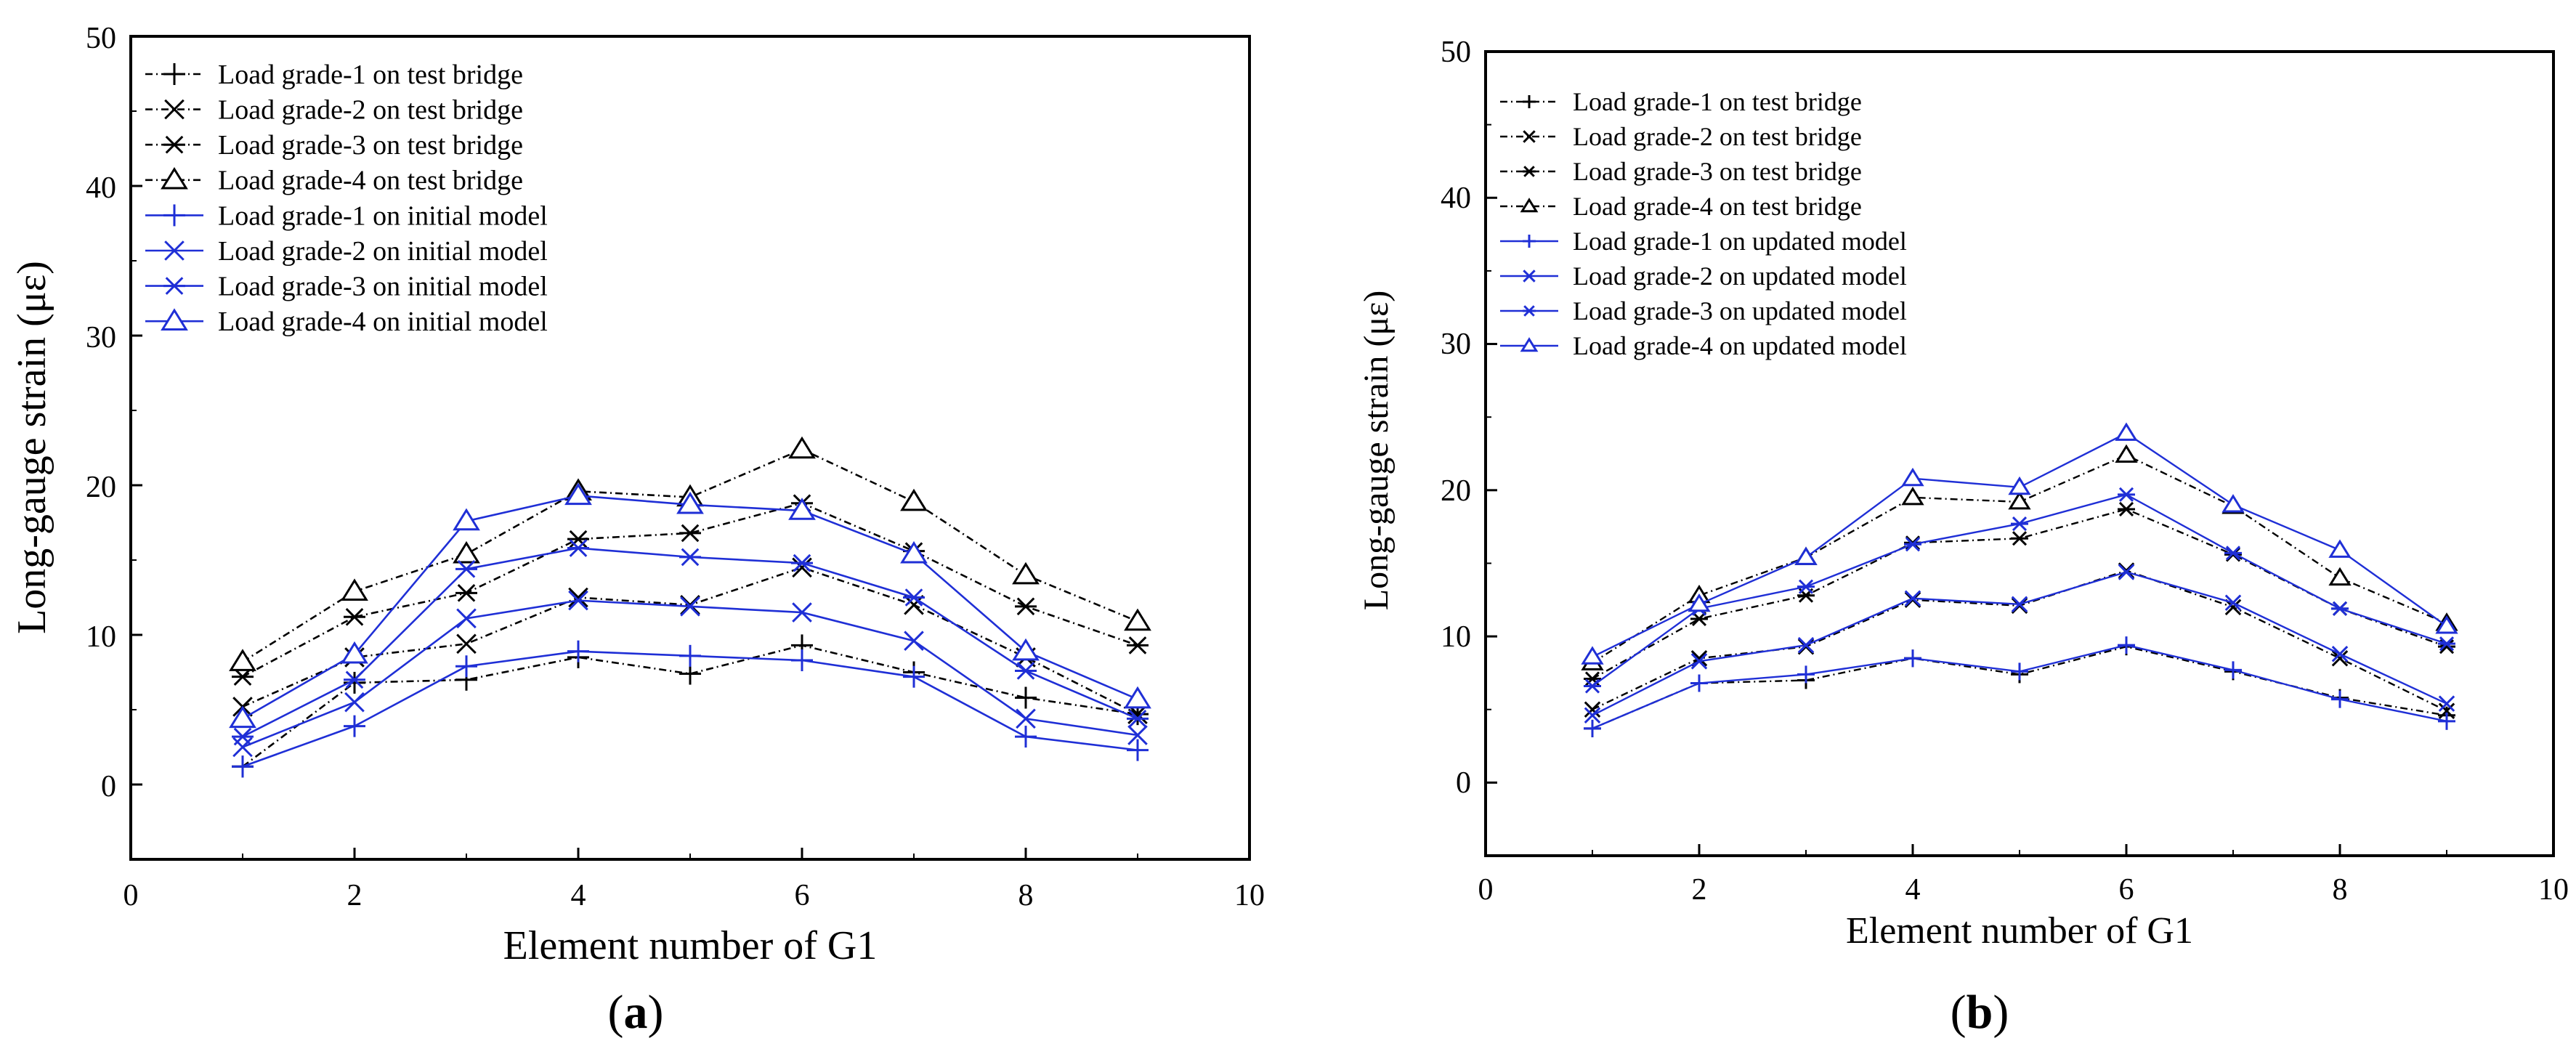  Describe the element at coordinates (1249, 895) in the screenshot. I see `x-tick-label: 10` at that location.